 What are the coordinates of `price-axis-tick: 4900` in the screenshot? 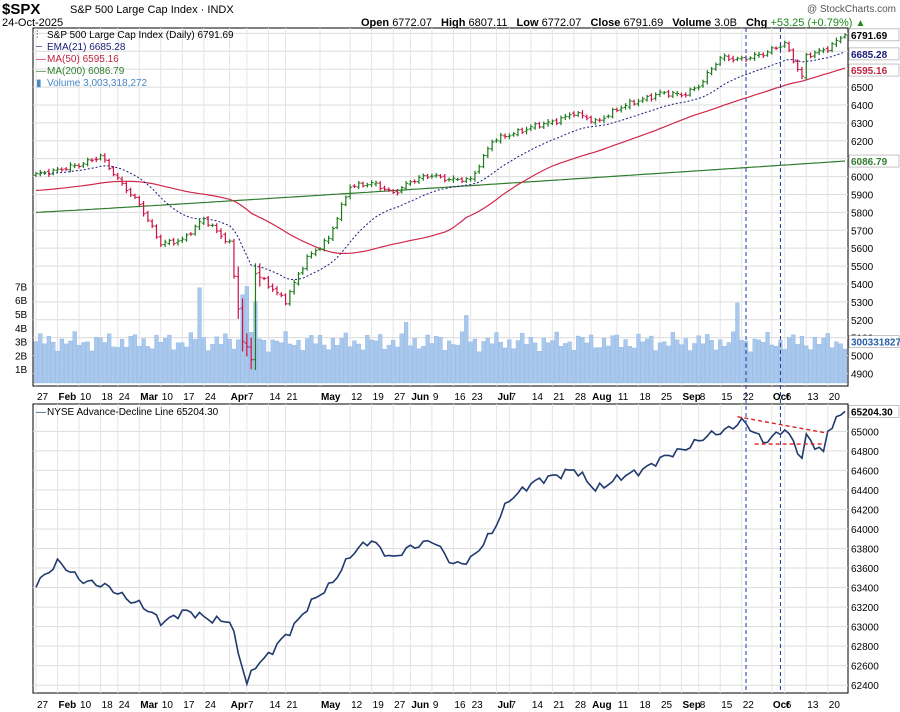 It's located at (862, 374).